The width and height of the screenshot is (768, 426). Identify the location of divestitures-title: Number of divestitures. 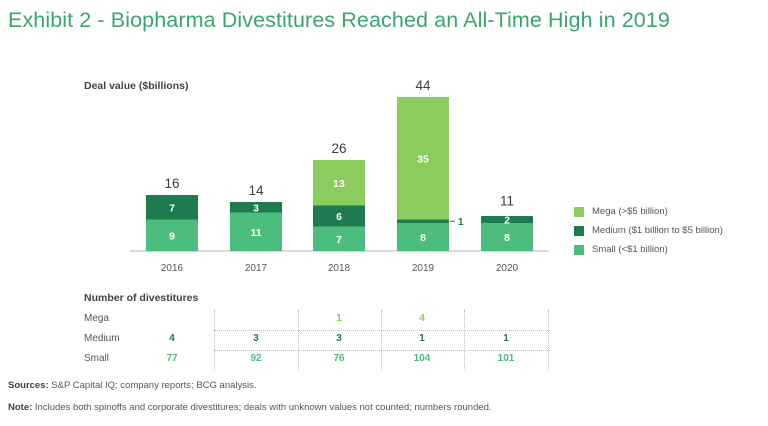
(141, 298).